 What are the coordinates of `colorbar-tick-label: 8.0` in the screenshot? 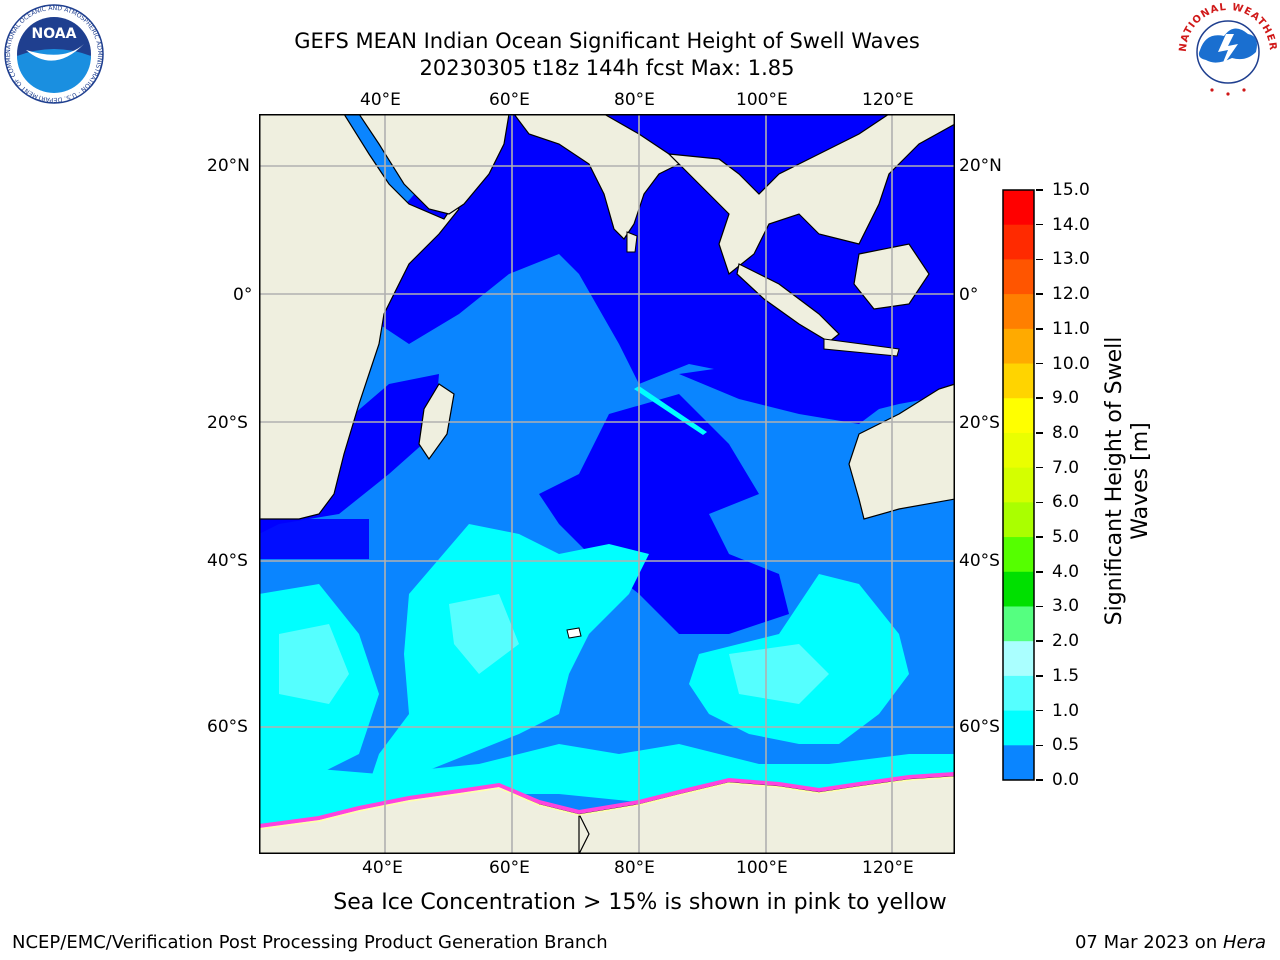 It's located at (1066, 432).